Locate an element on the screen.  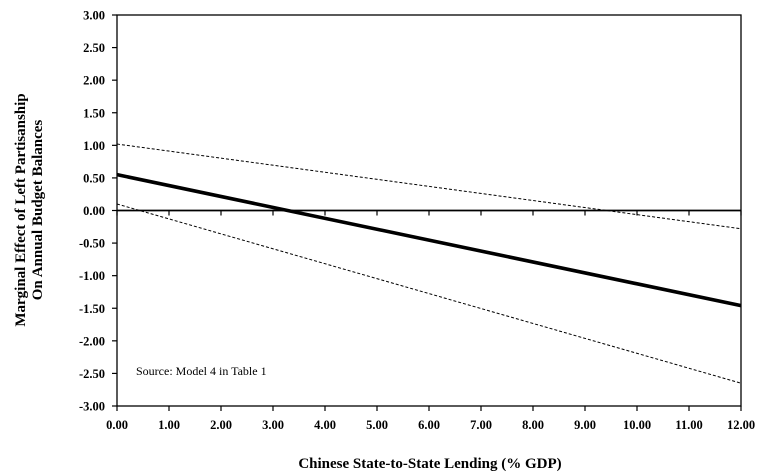
x-axis-title: Chinese State-to-State Lending (% GDP) is located at coordinates (429, 464).